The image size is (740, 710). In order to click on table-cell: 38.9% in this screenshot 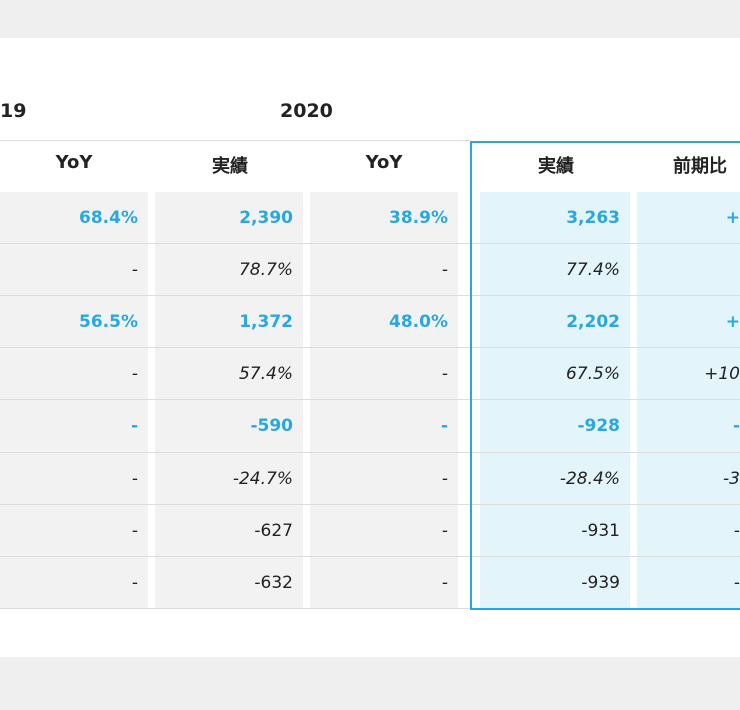, I will do `click(418, 218)`.